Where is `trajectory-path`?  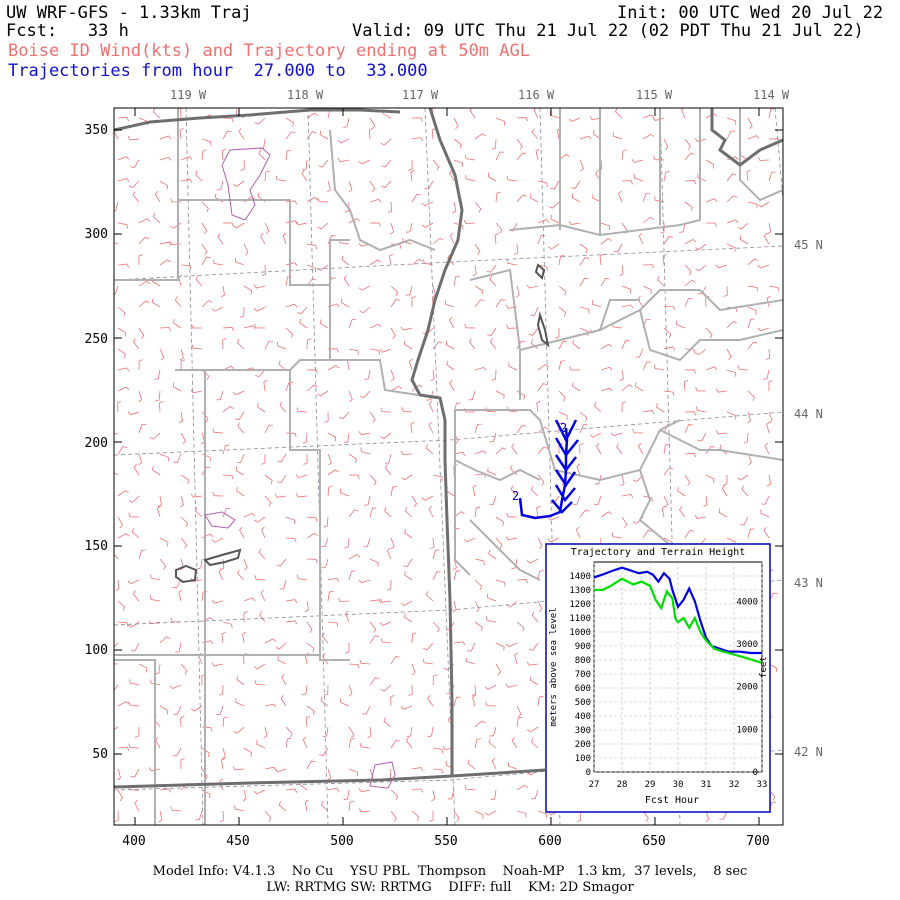 trajectory-path is located at coordinates (548, 469).